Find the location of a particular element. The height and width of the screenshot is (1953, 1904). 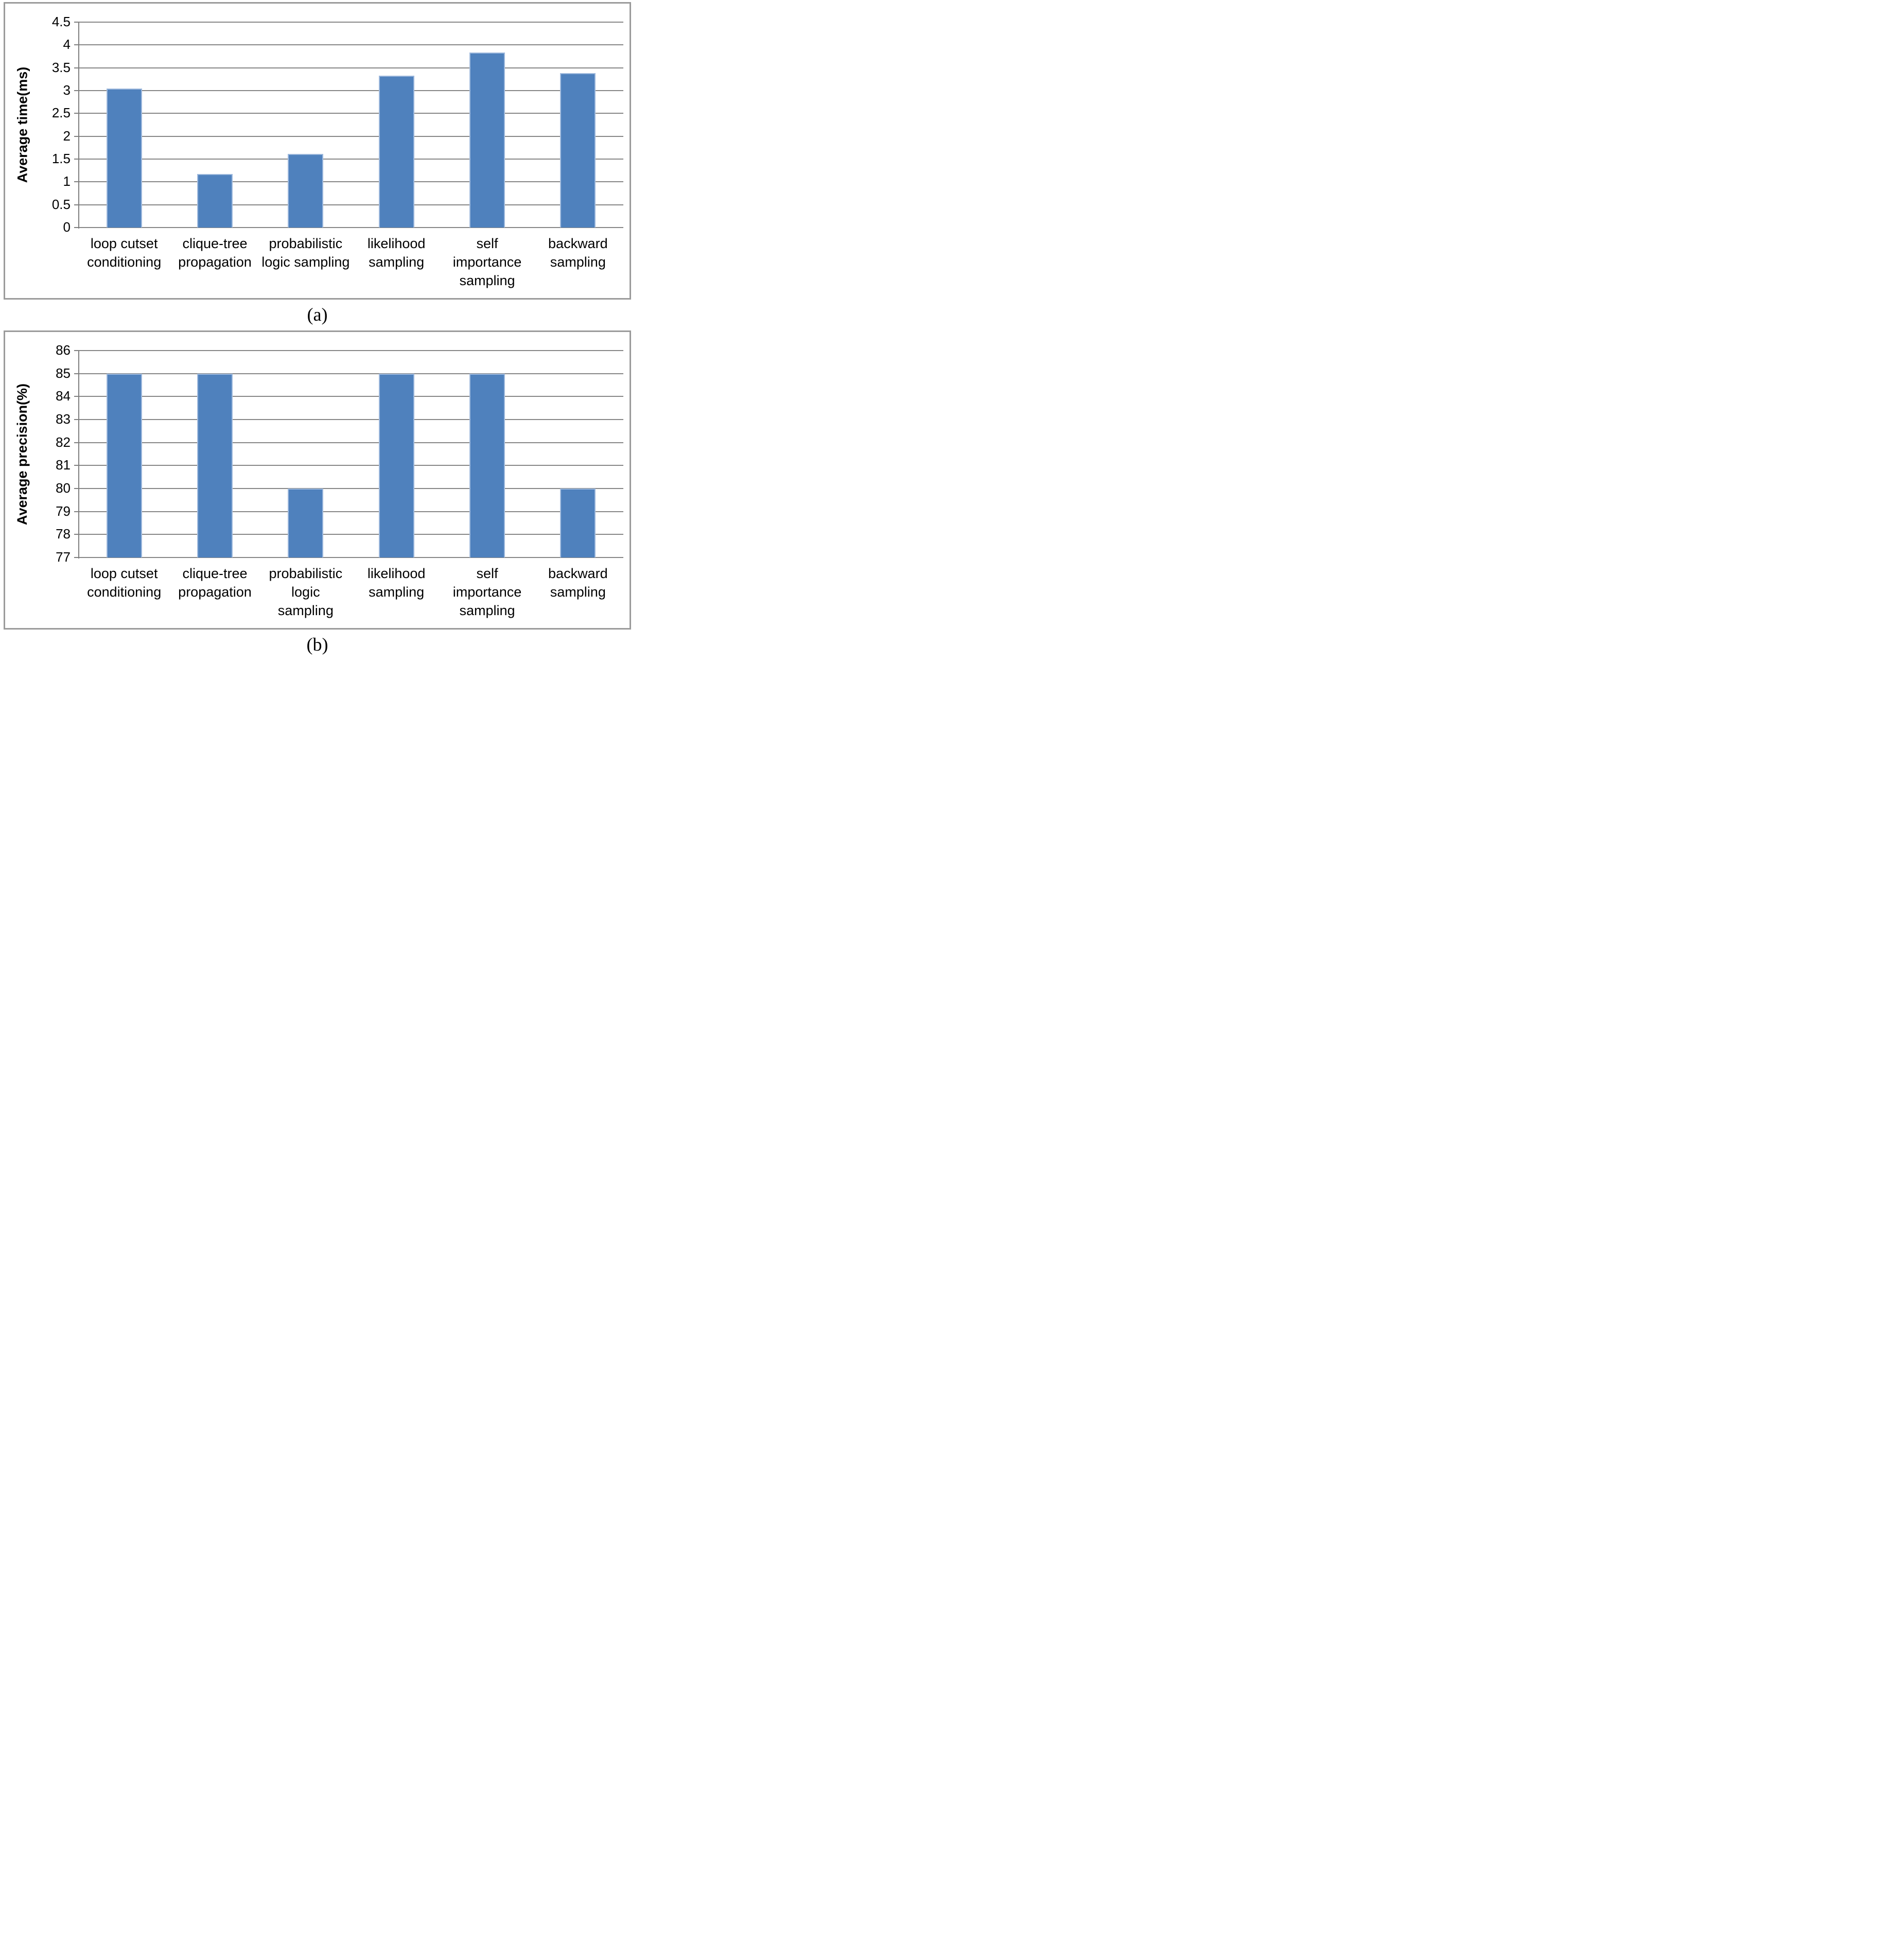

y-tick-label: 79 is located at coordinates (63, 511).